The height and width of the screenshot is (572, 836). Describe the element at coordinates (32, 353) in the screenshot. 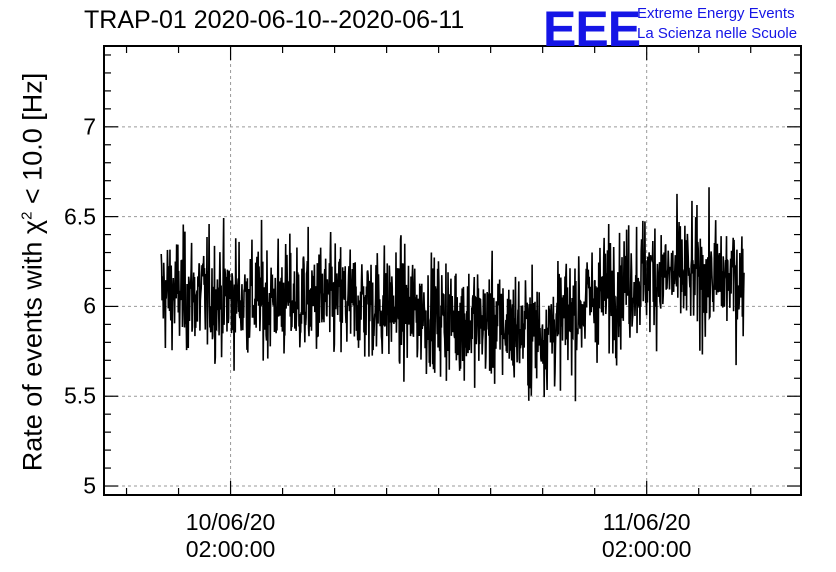

I see `ylabel-prefix: Rate of events with` at that location.